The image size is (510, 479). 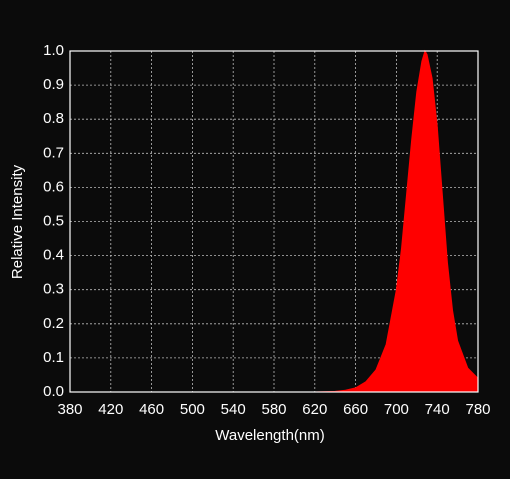 What do you see at coordinates (53, 289) in the screenshot?
I see `y-tick-label: 0.3` at bounding box center [53, 289].